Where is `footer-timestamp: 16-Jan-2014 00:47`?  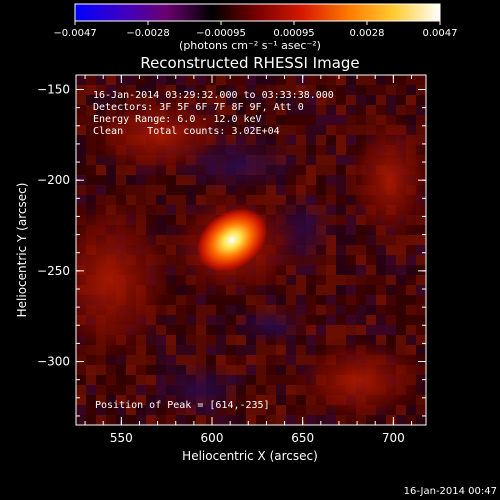
footer-timestamp: 16-Jan-2014 00:47 is located at coordinates (450, 491).